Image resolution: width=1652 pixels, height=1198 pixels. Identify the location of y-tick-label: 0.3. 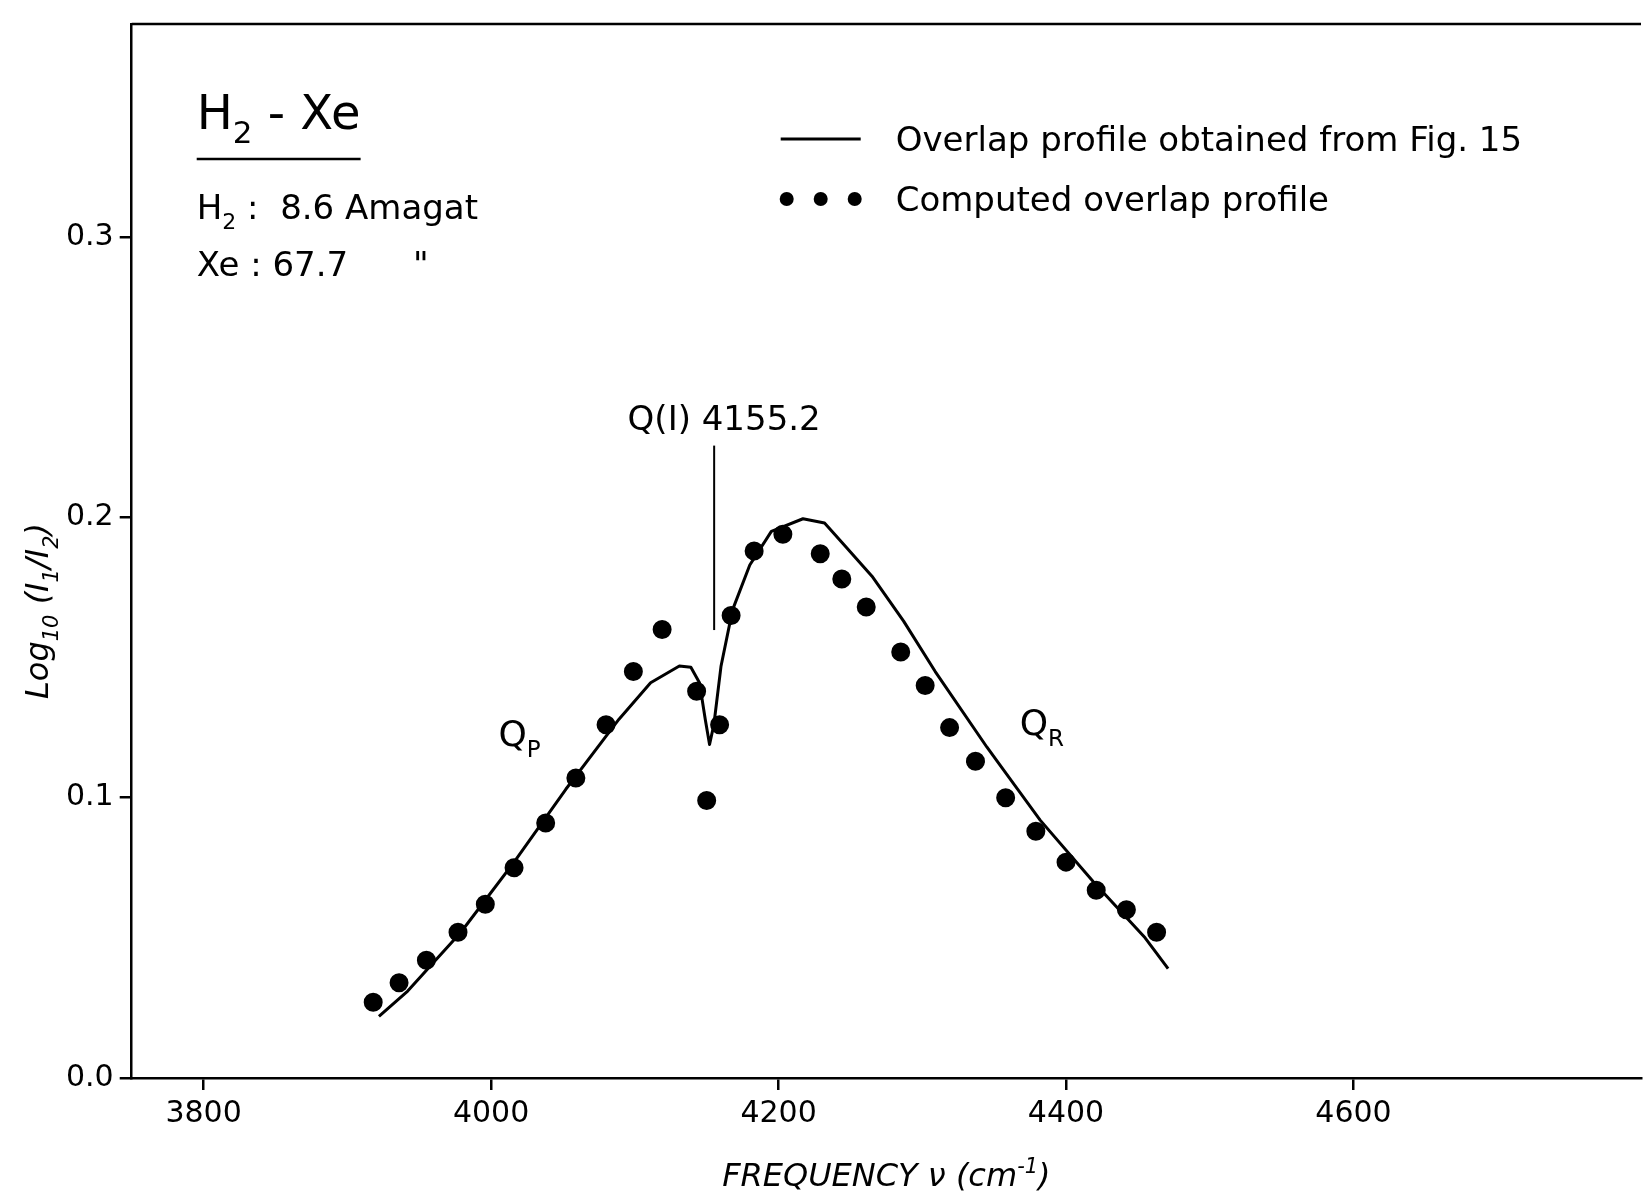
(89, 234).